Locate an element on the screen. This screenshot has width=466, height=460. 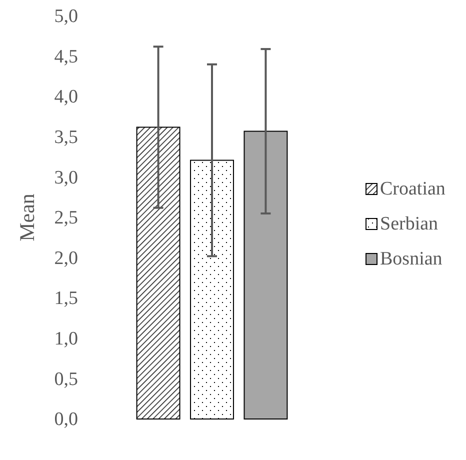
y-tick-label: 3,5 is located at coordinates (66, 137).